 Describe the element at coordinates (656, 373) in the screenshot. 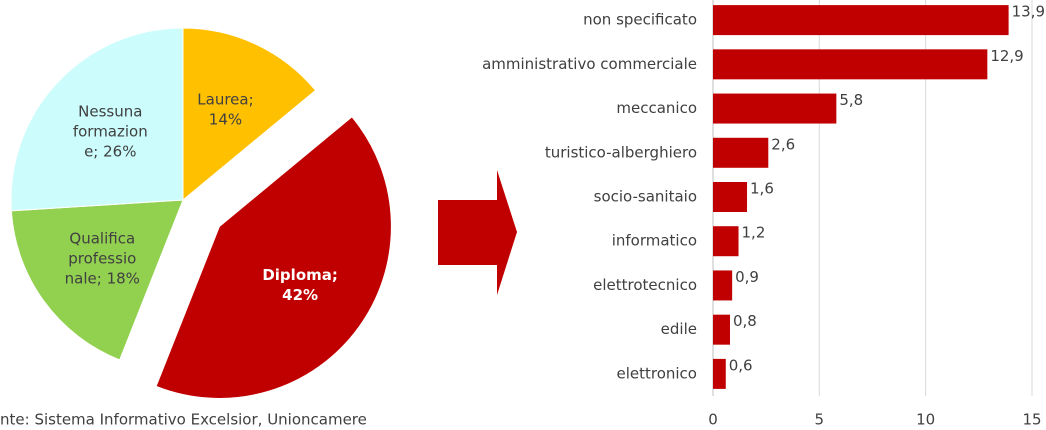

I see `y-tick-label: elettronico` at that location.